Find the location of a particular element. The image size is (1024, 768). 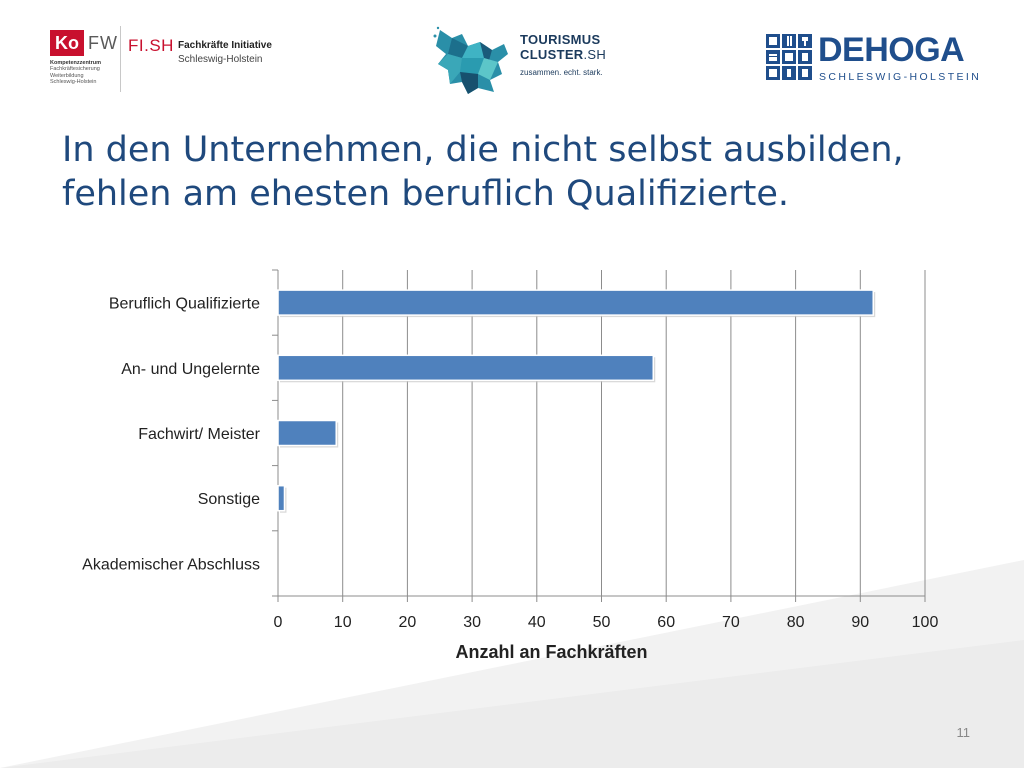

category-label: Beruflich Qualifizierte is located at coordinates (184, 304).